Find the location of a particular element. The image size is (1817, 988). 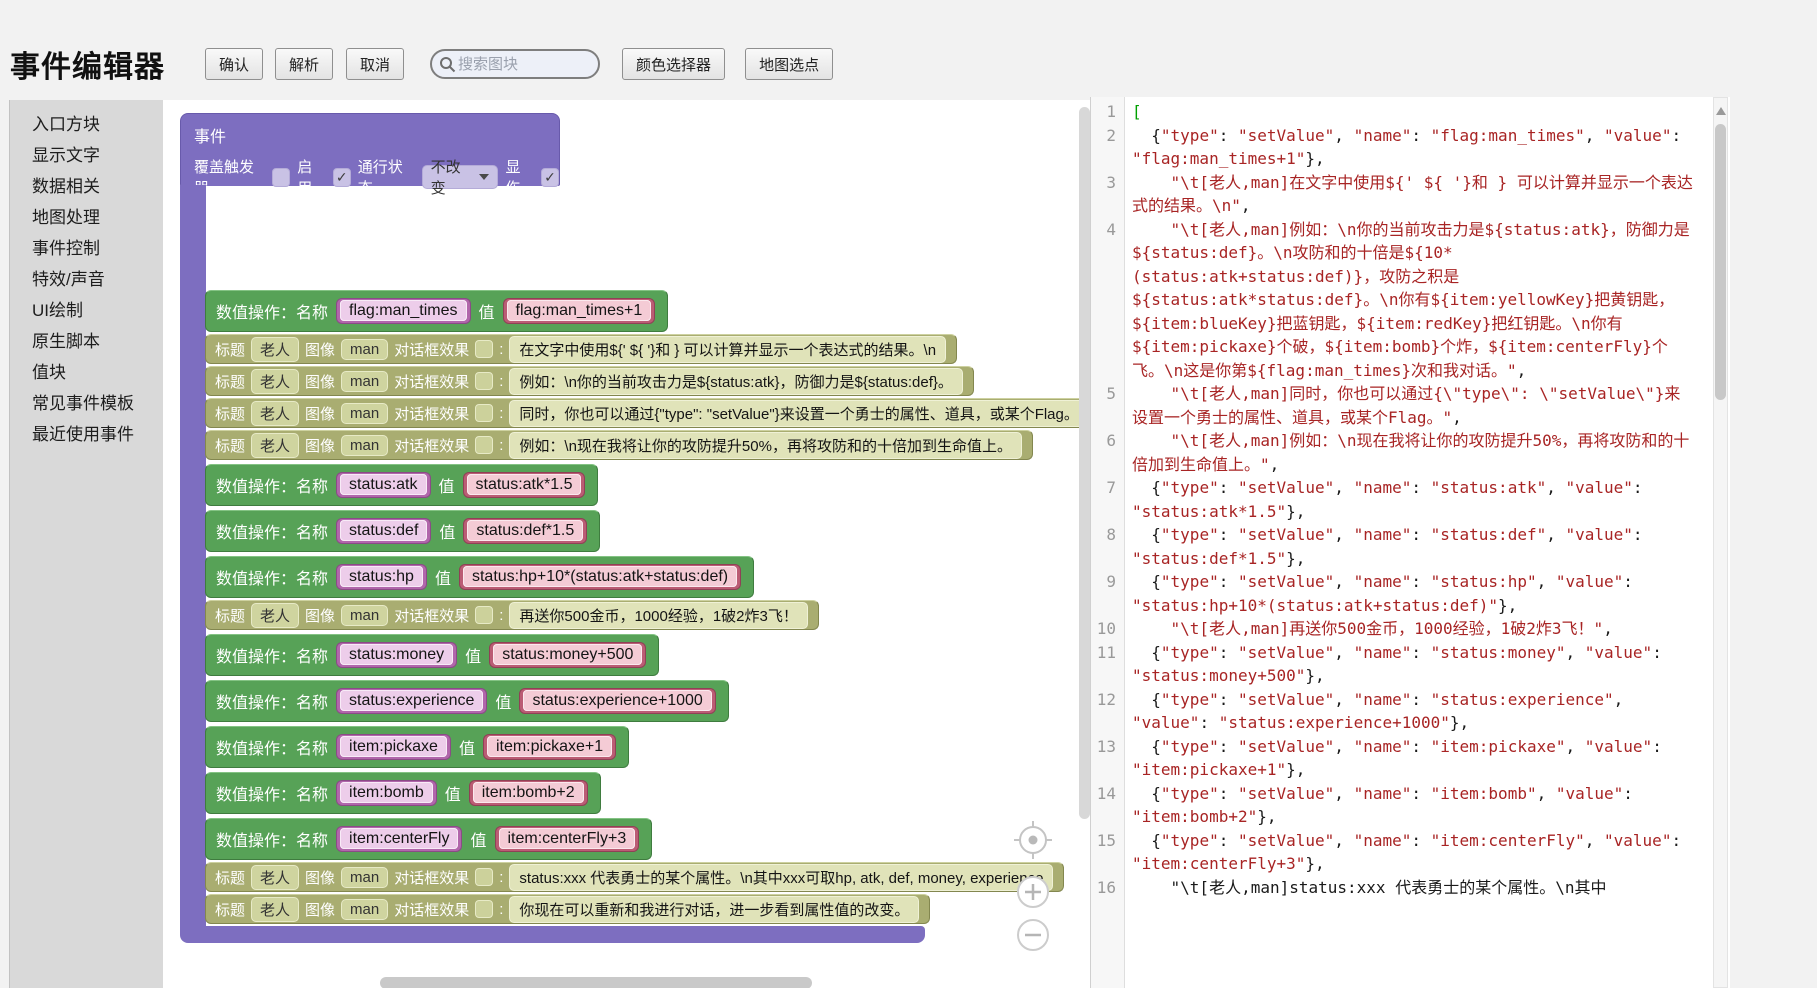

name-field: status:atk is located at coordinates (383, 484).